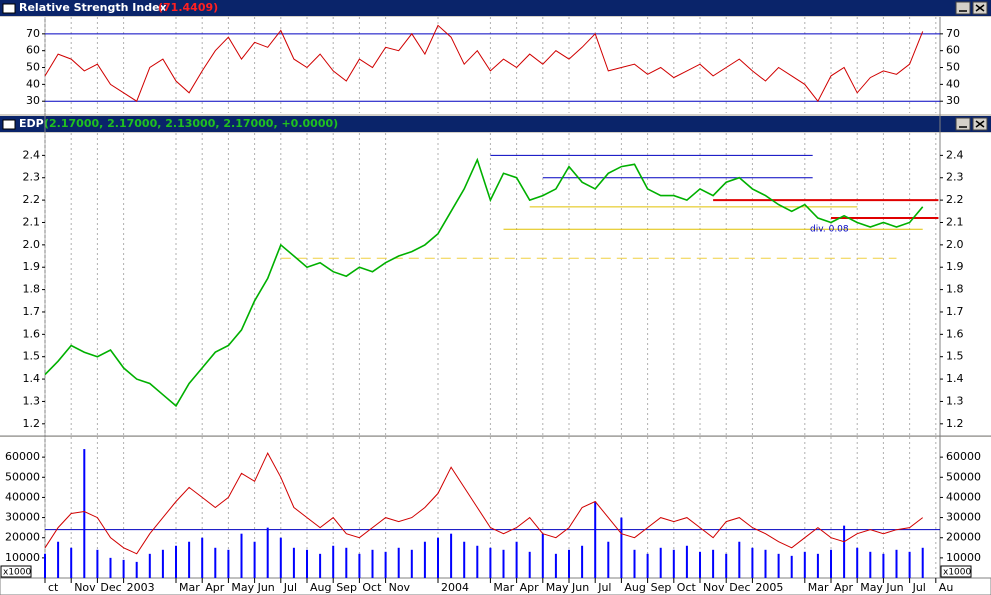 Image resolution: width=991 pixels, height=595 pixels. Describe the element at coordinates (963, 476) in the screenshot. I see `y-tick-label: 50000` at that location.